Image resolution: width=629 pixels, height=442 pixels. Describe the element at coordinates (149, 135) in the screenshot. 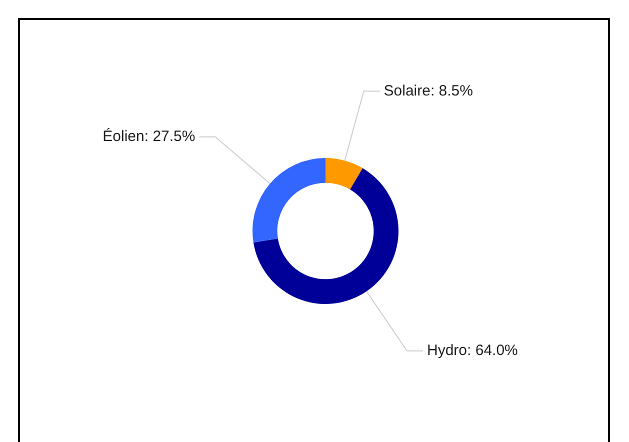

I see `slice-label: Éolien: 27.5%` at that location.